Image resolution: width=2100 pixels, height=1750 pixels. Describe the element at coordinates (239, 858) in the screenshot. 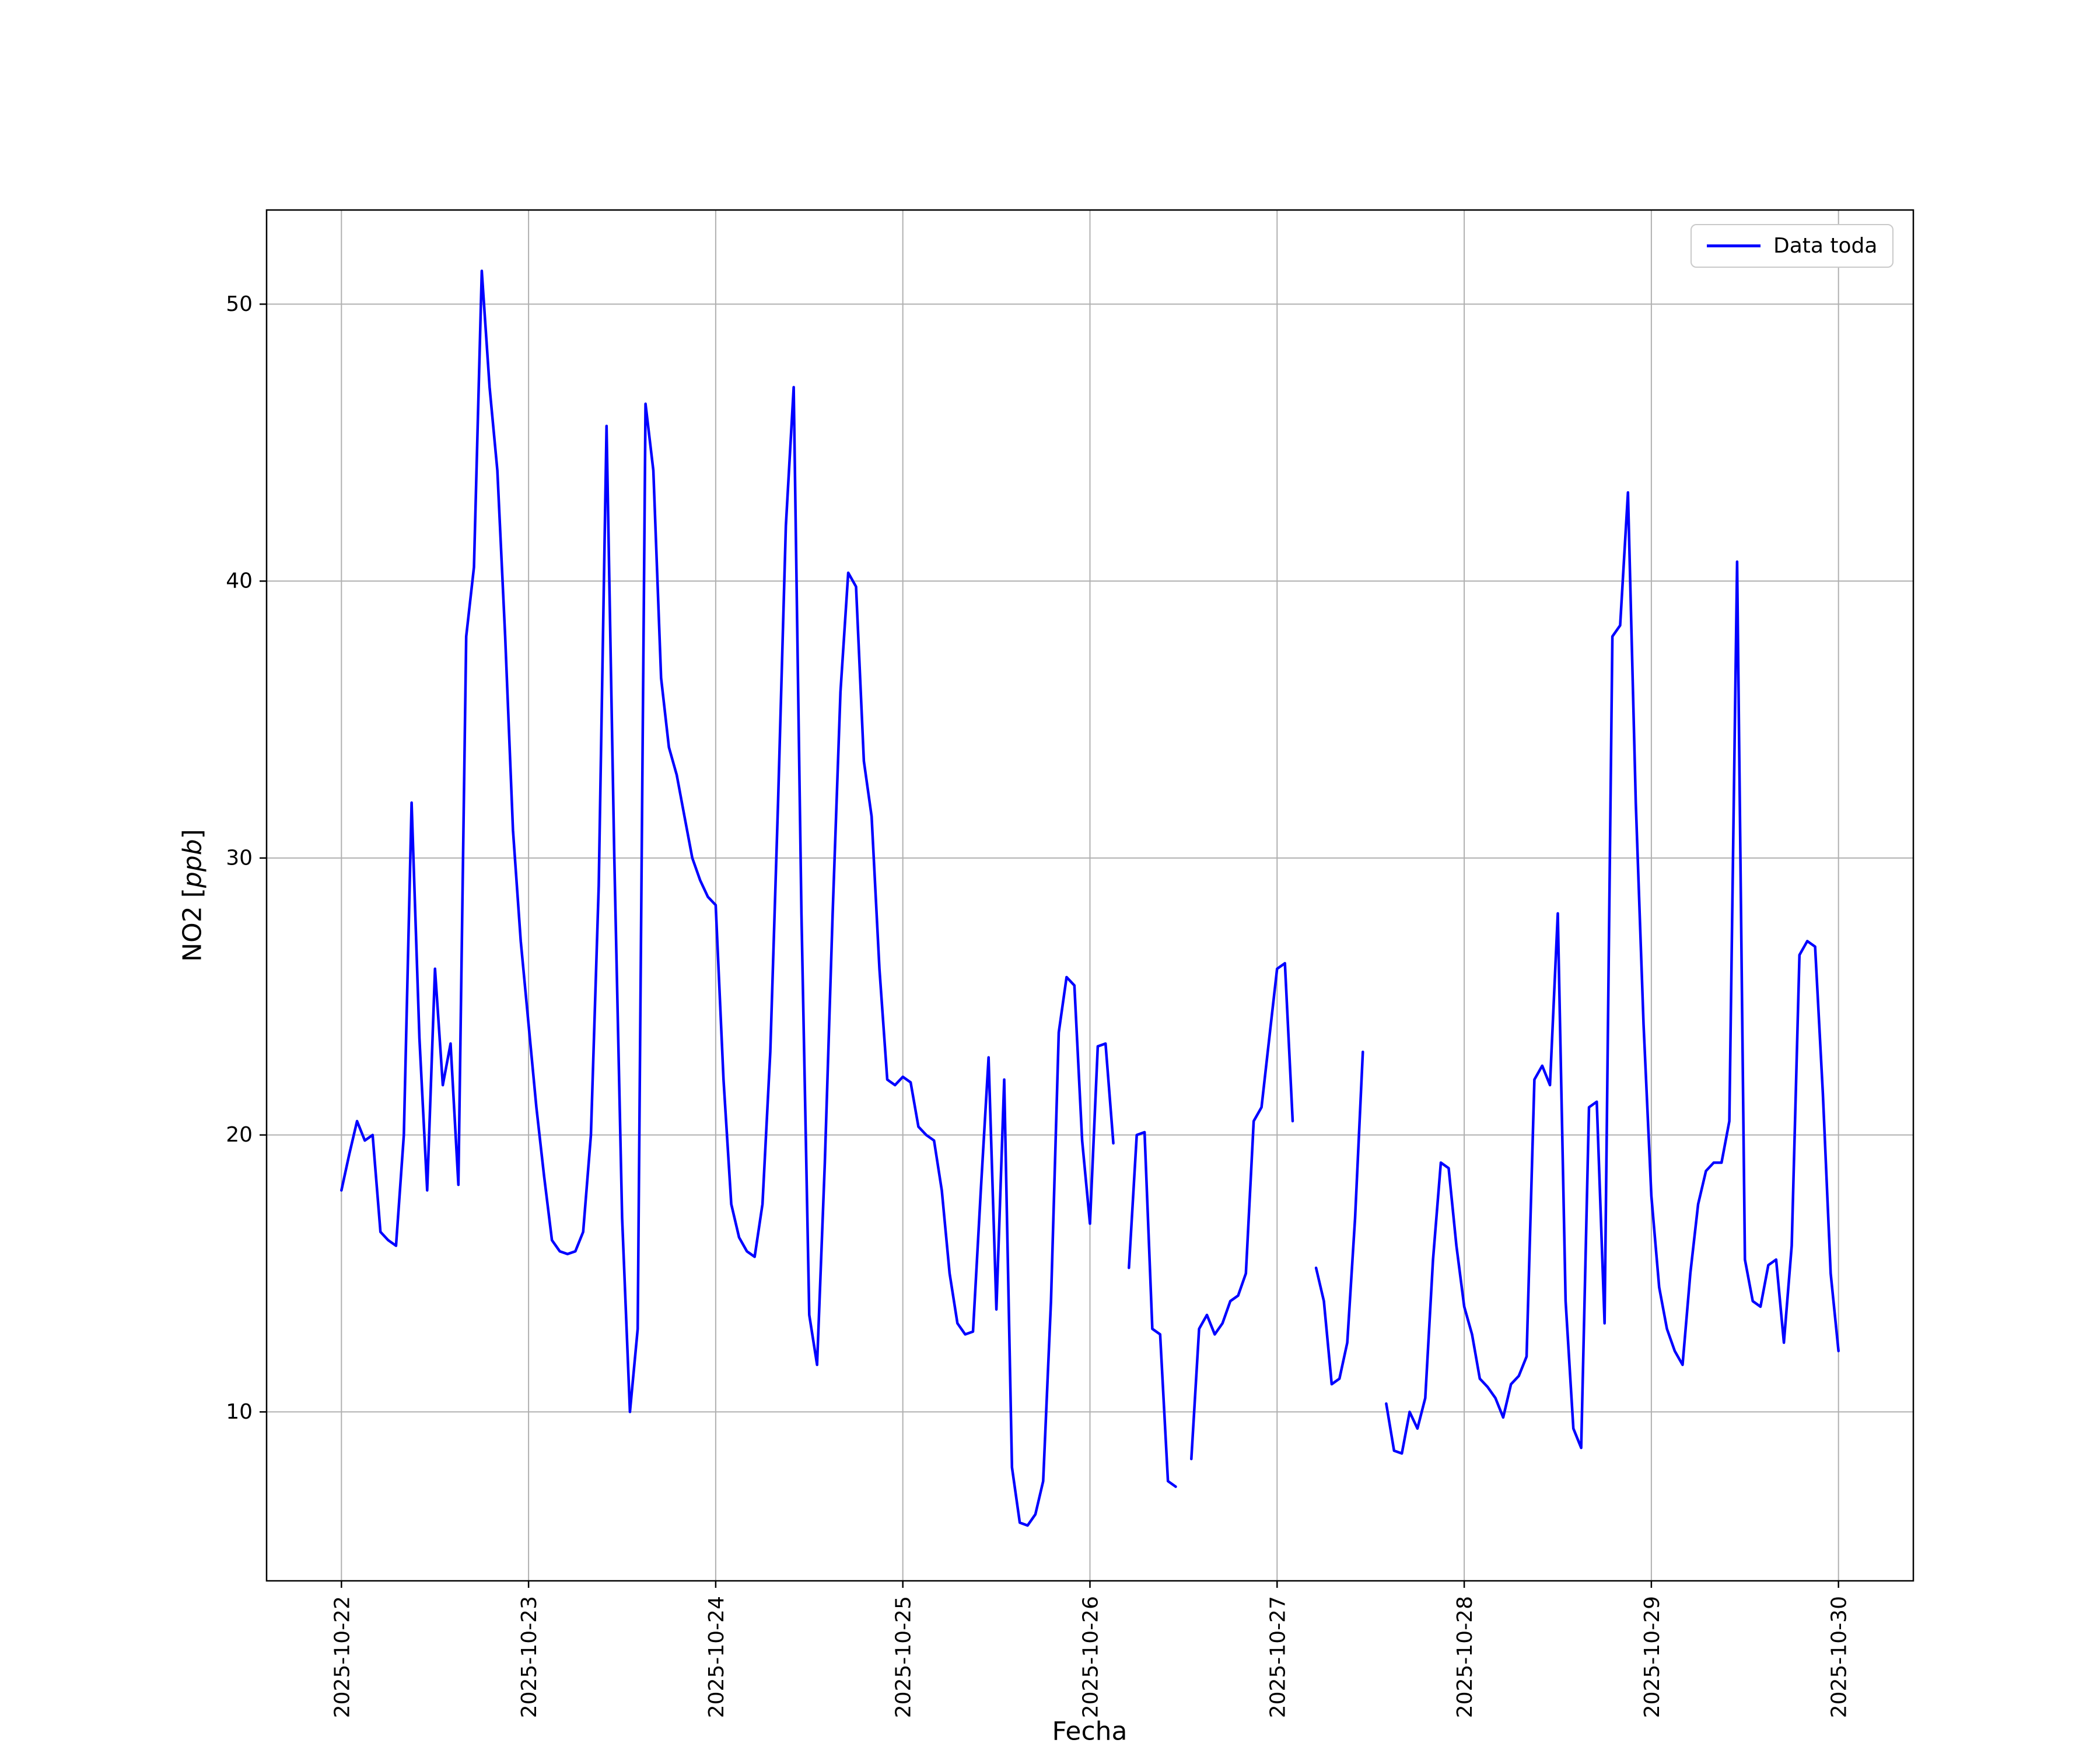

I see `svg-text: 30` at that location.